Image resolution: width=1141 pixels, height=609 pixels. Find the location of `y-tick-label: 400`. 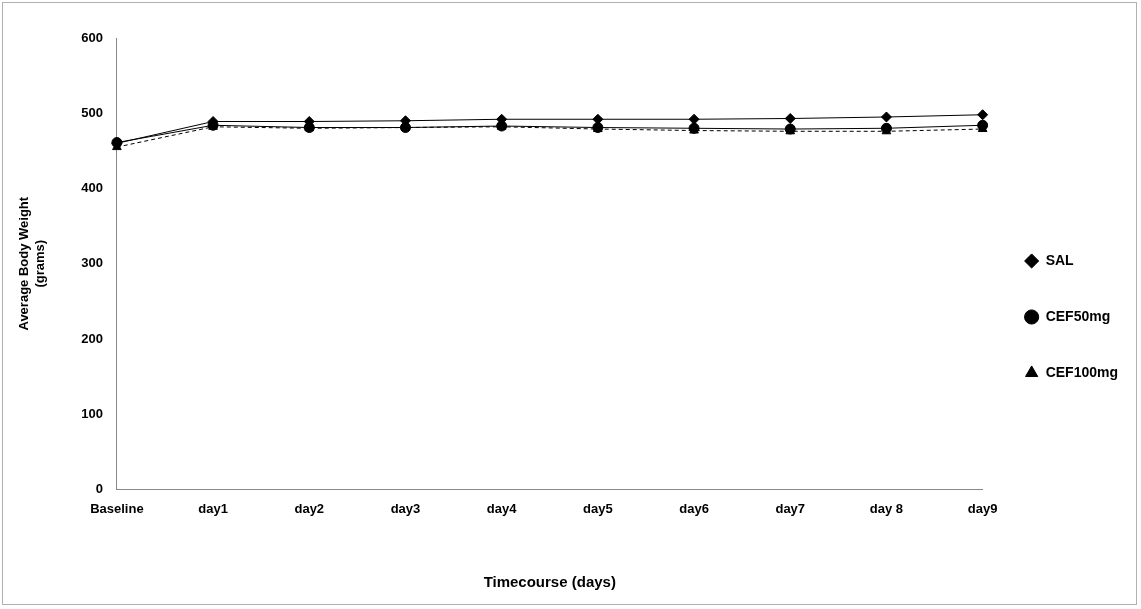

y-tick-label: 400 is located at coordinates (92, 188).